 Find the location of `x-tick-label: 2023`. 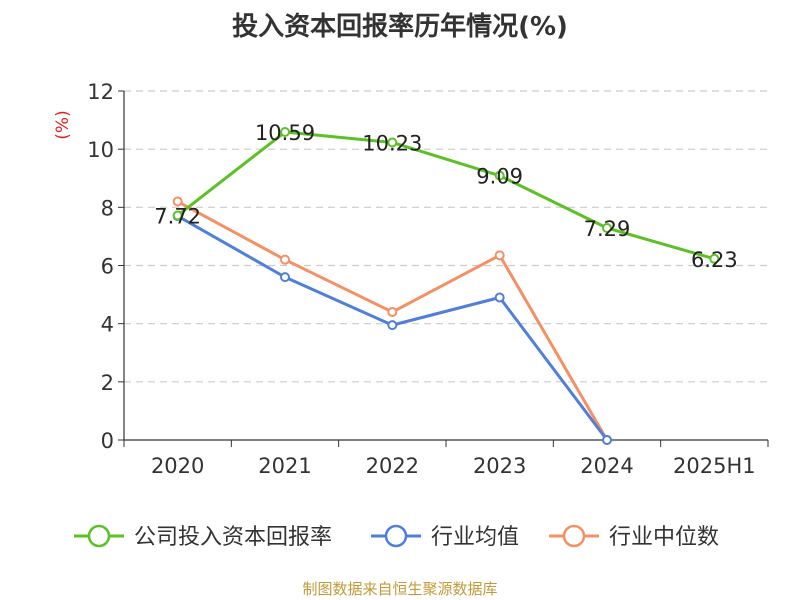

x-tick-label: 2023 is located at coordinates (499, 466).